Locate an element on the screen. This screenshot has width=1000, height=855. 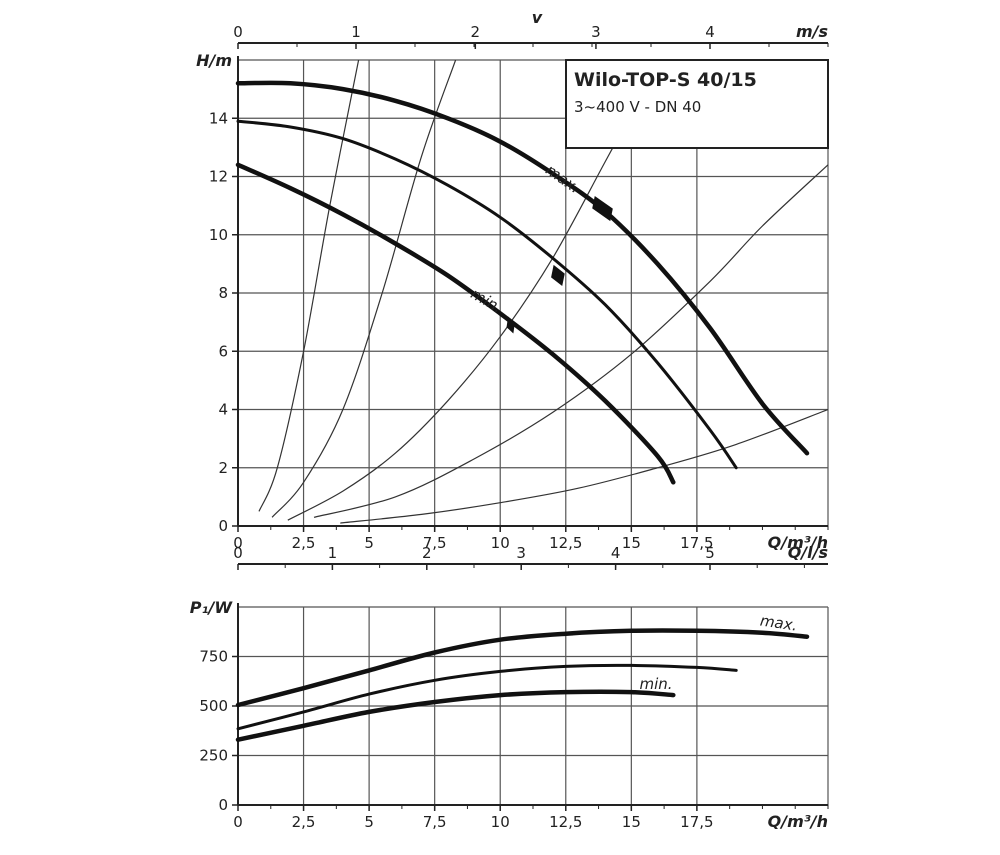
top-axis-label: m/s is located at coordinates (812, 31).